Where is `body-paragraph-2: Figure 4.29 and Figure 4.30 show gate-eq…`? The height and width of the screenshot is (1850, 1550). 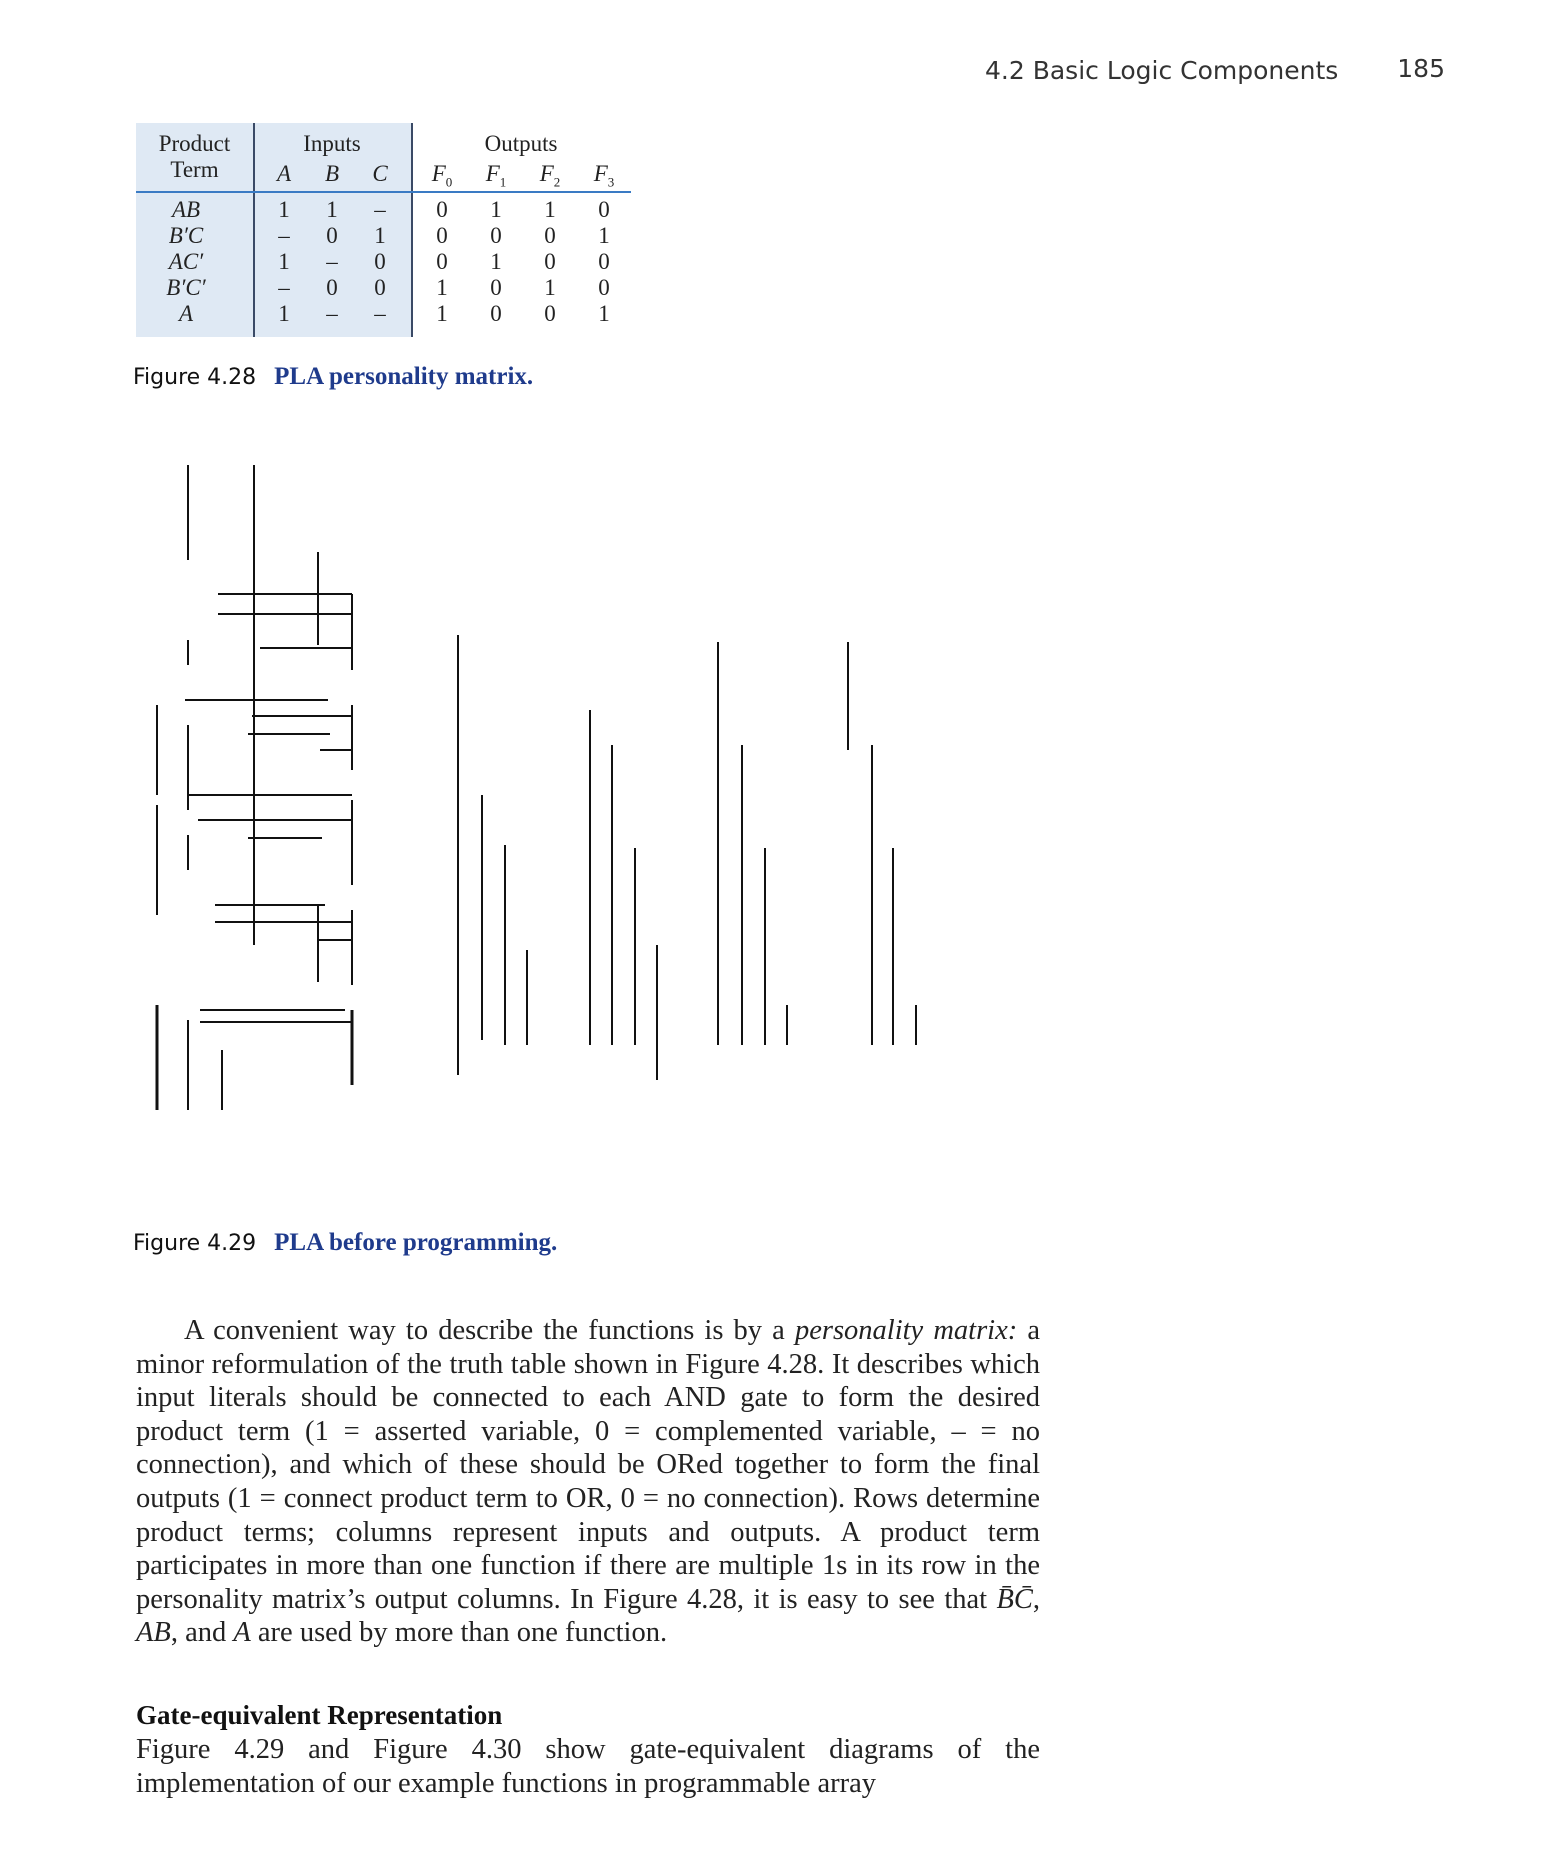 body-paragraph-2: Figure 4.29 and Figure 4.30 show gate-eq… is located at coordinates (588, 1766).